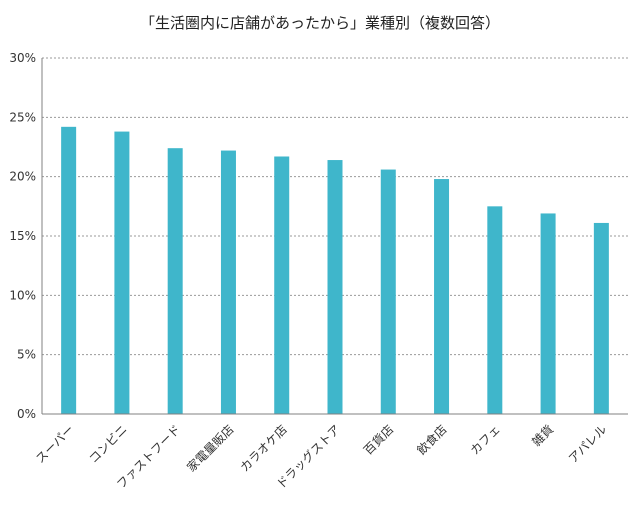 The height and width of the screenshot is (520, 640). What do you see at coordinates (26, 414) in the screenshot?
I see `y-tick-label: 0%` at bounding box center [26, 414].